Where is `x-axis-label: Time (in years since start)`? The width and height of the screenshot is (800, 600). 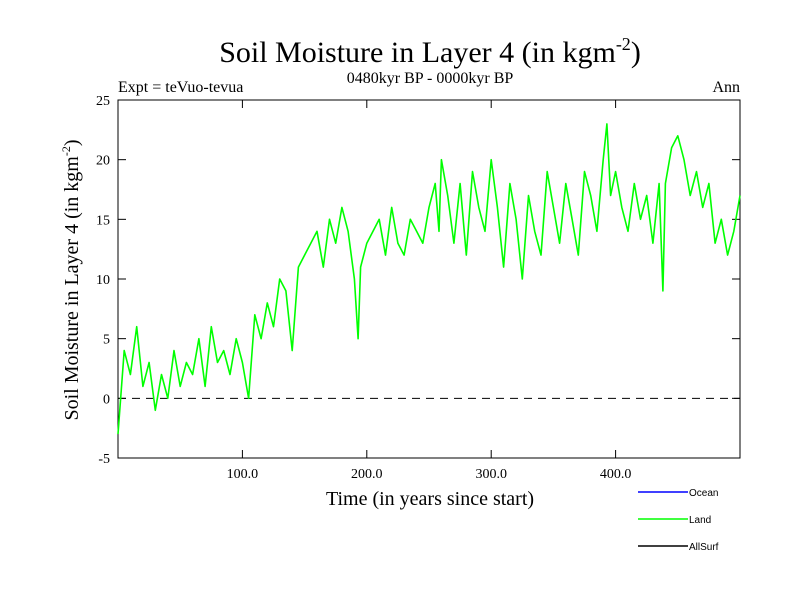
x-axis-label: Time (in years since start) is located at coordinates (430, 499).